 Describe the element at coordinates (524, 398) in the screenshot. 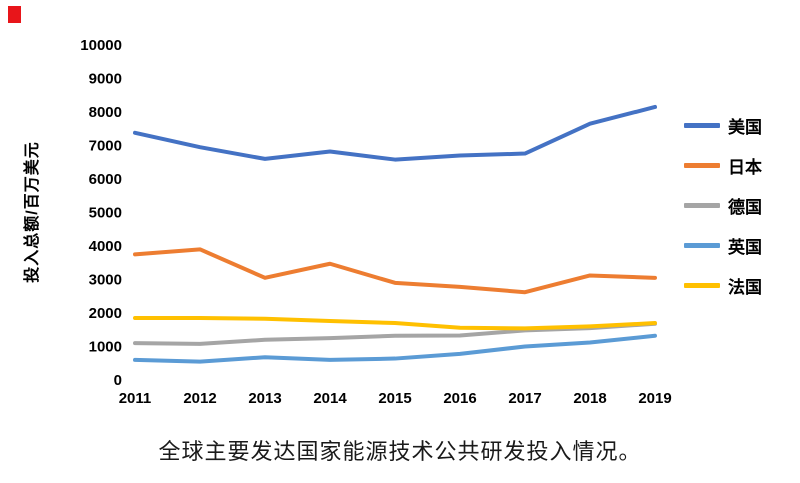

I see `x-tick-label: 2017` at that location.